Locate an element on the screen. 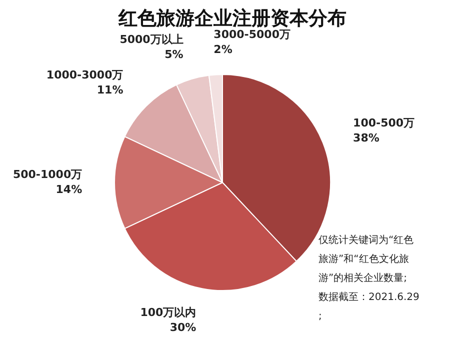 The width and height of the screenshot is (464, 343). data-label: 2% is located at coordinates (223, 49).